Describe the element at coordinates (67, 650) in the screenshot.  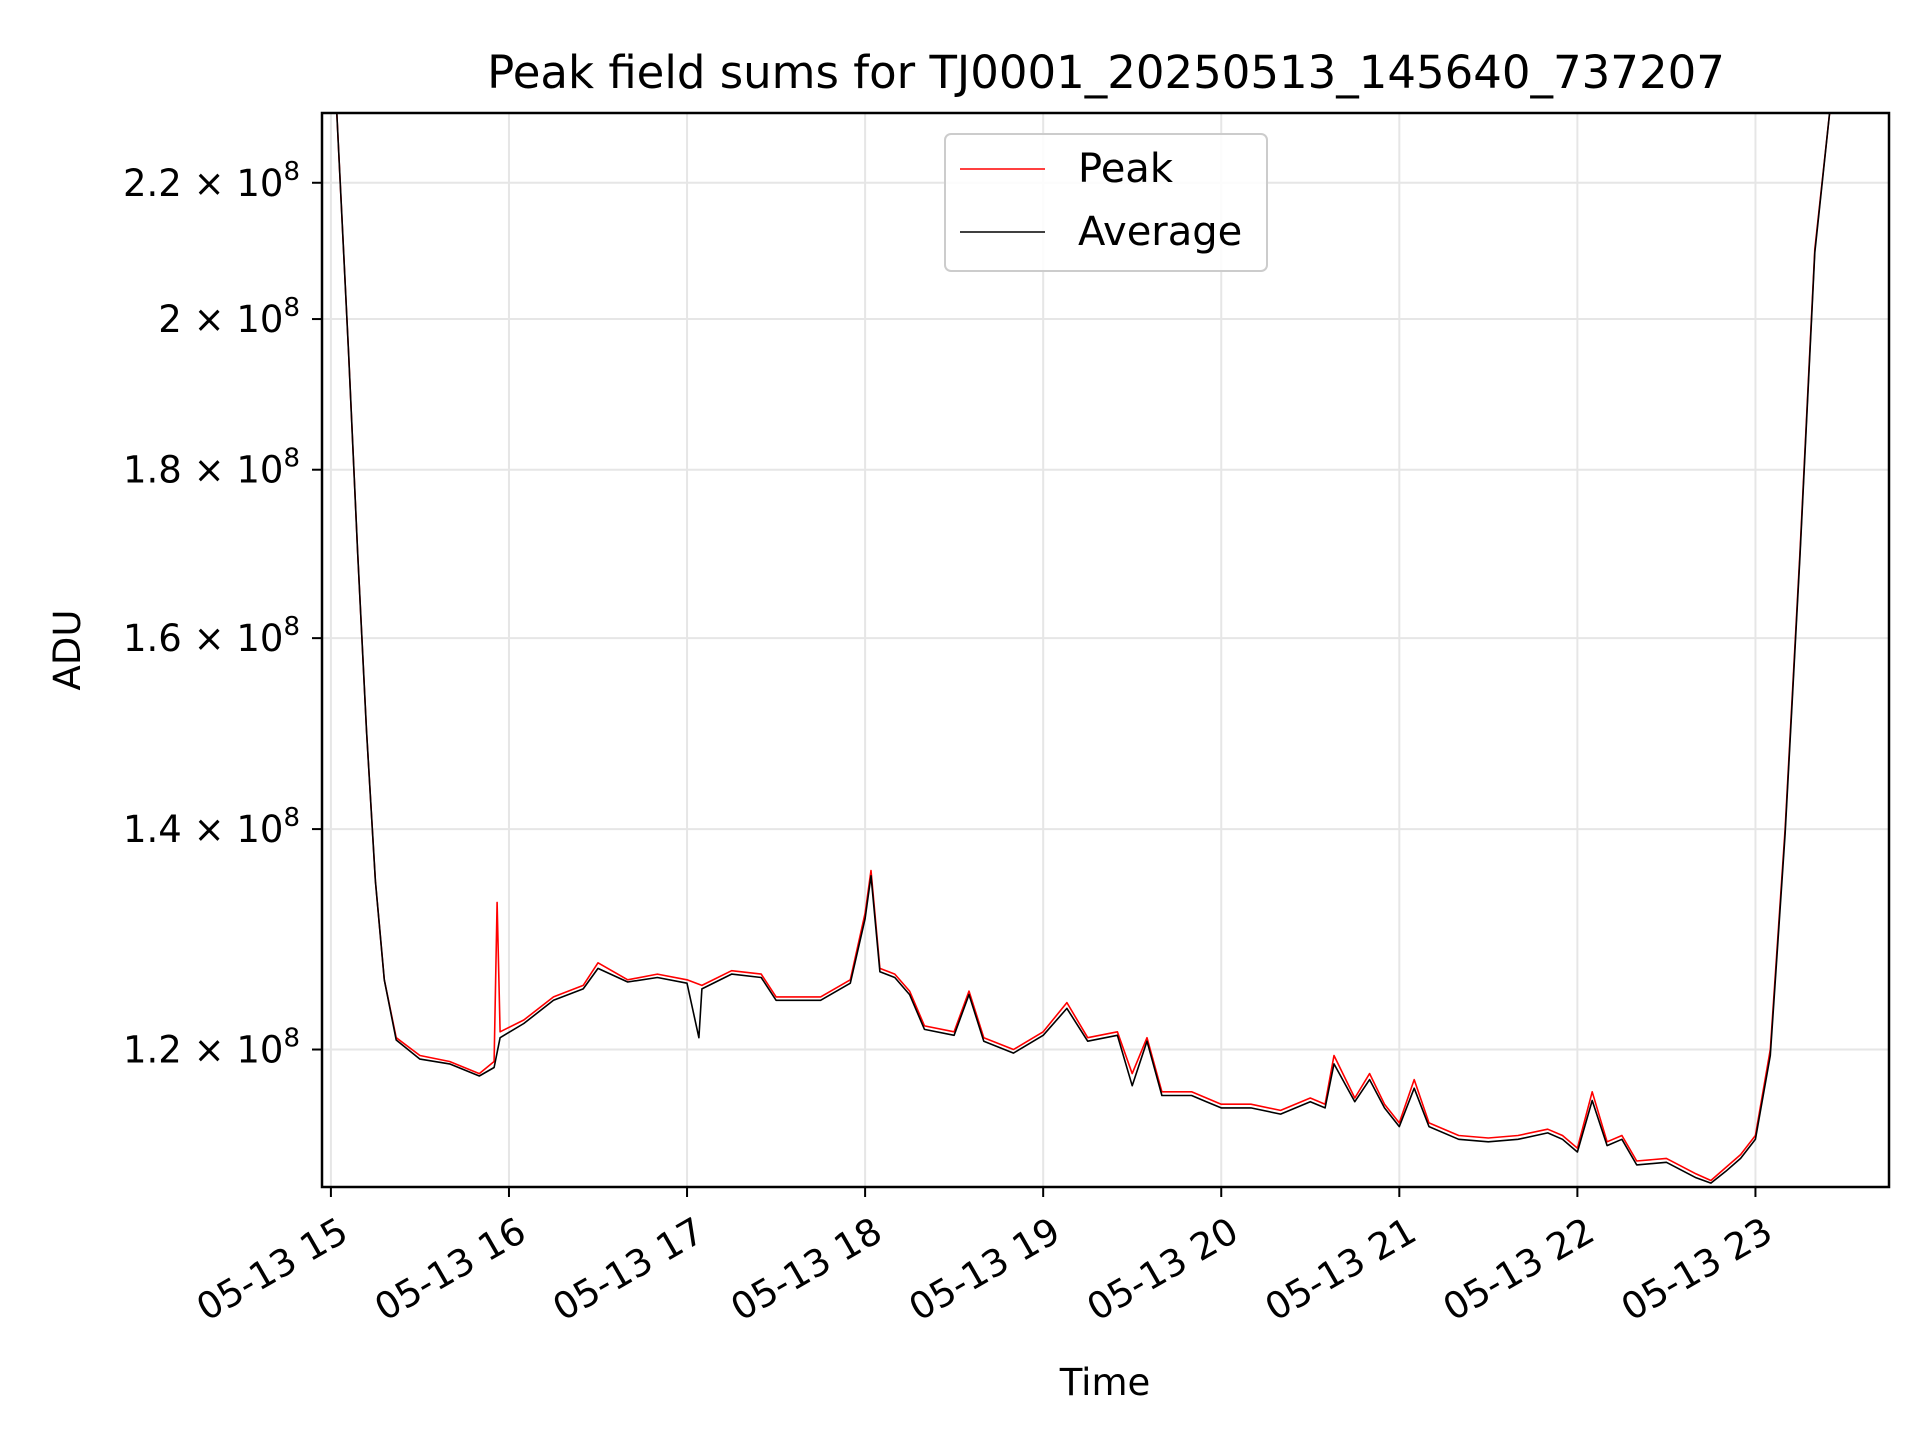
I see `y-axis-label: ADU` at that location.